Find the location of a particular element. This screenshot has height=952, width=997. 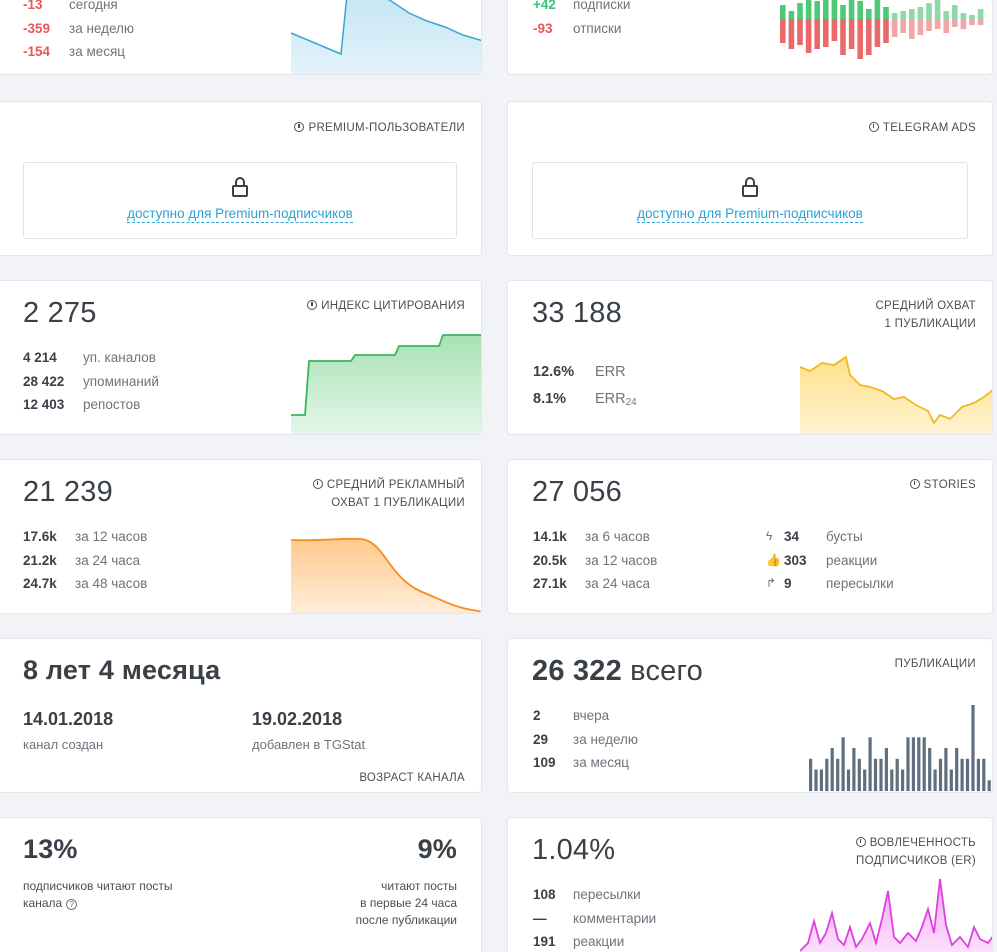

stat-row: 12 403 репостов is located at coordinates (82, 404).